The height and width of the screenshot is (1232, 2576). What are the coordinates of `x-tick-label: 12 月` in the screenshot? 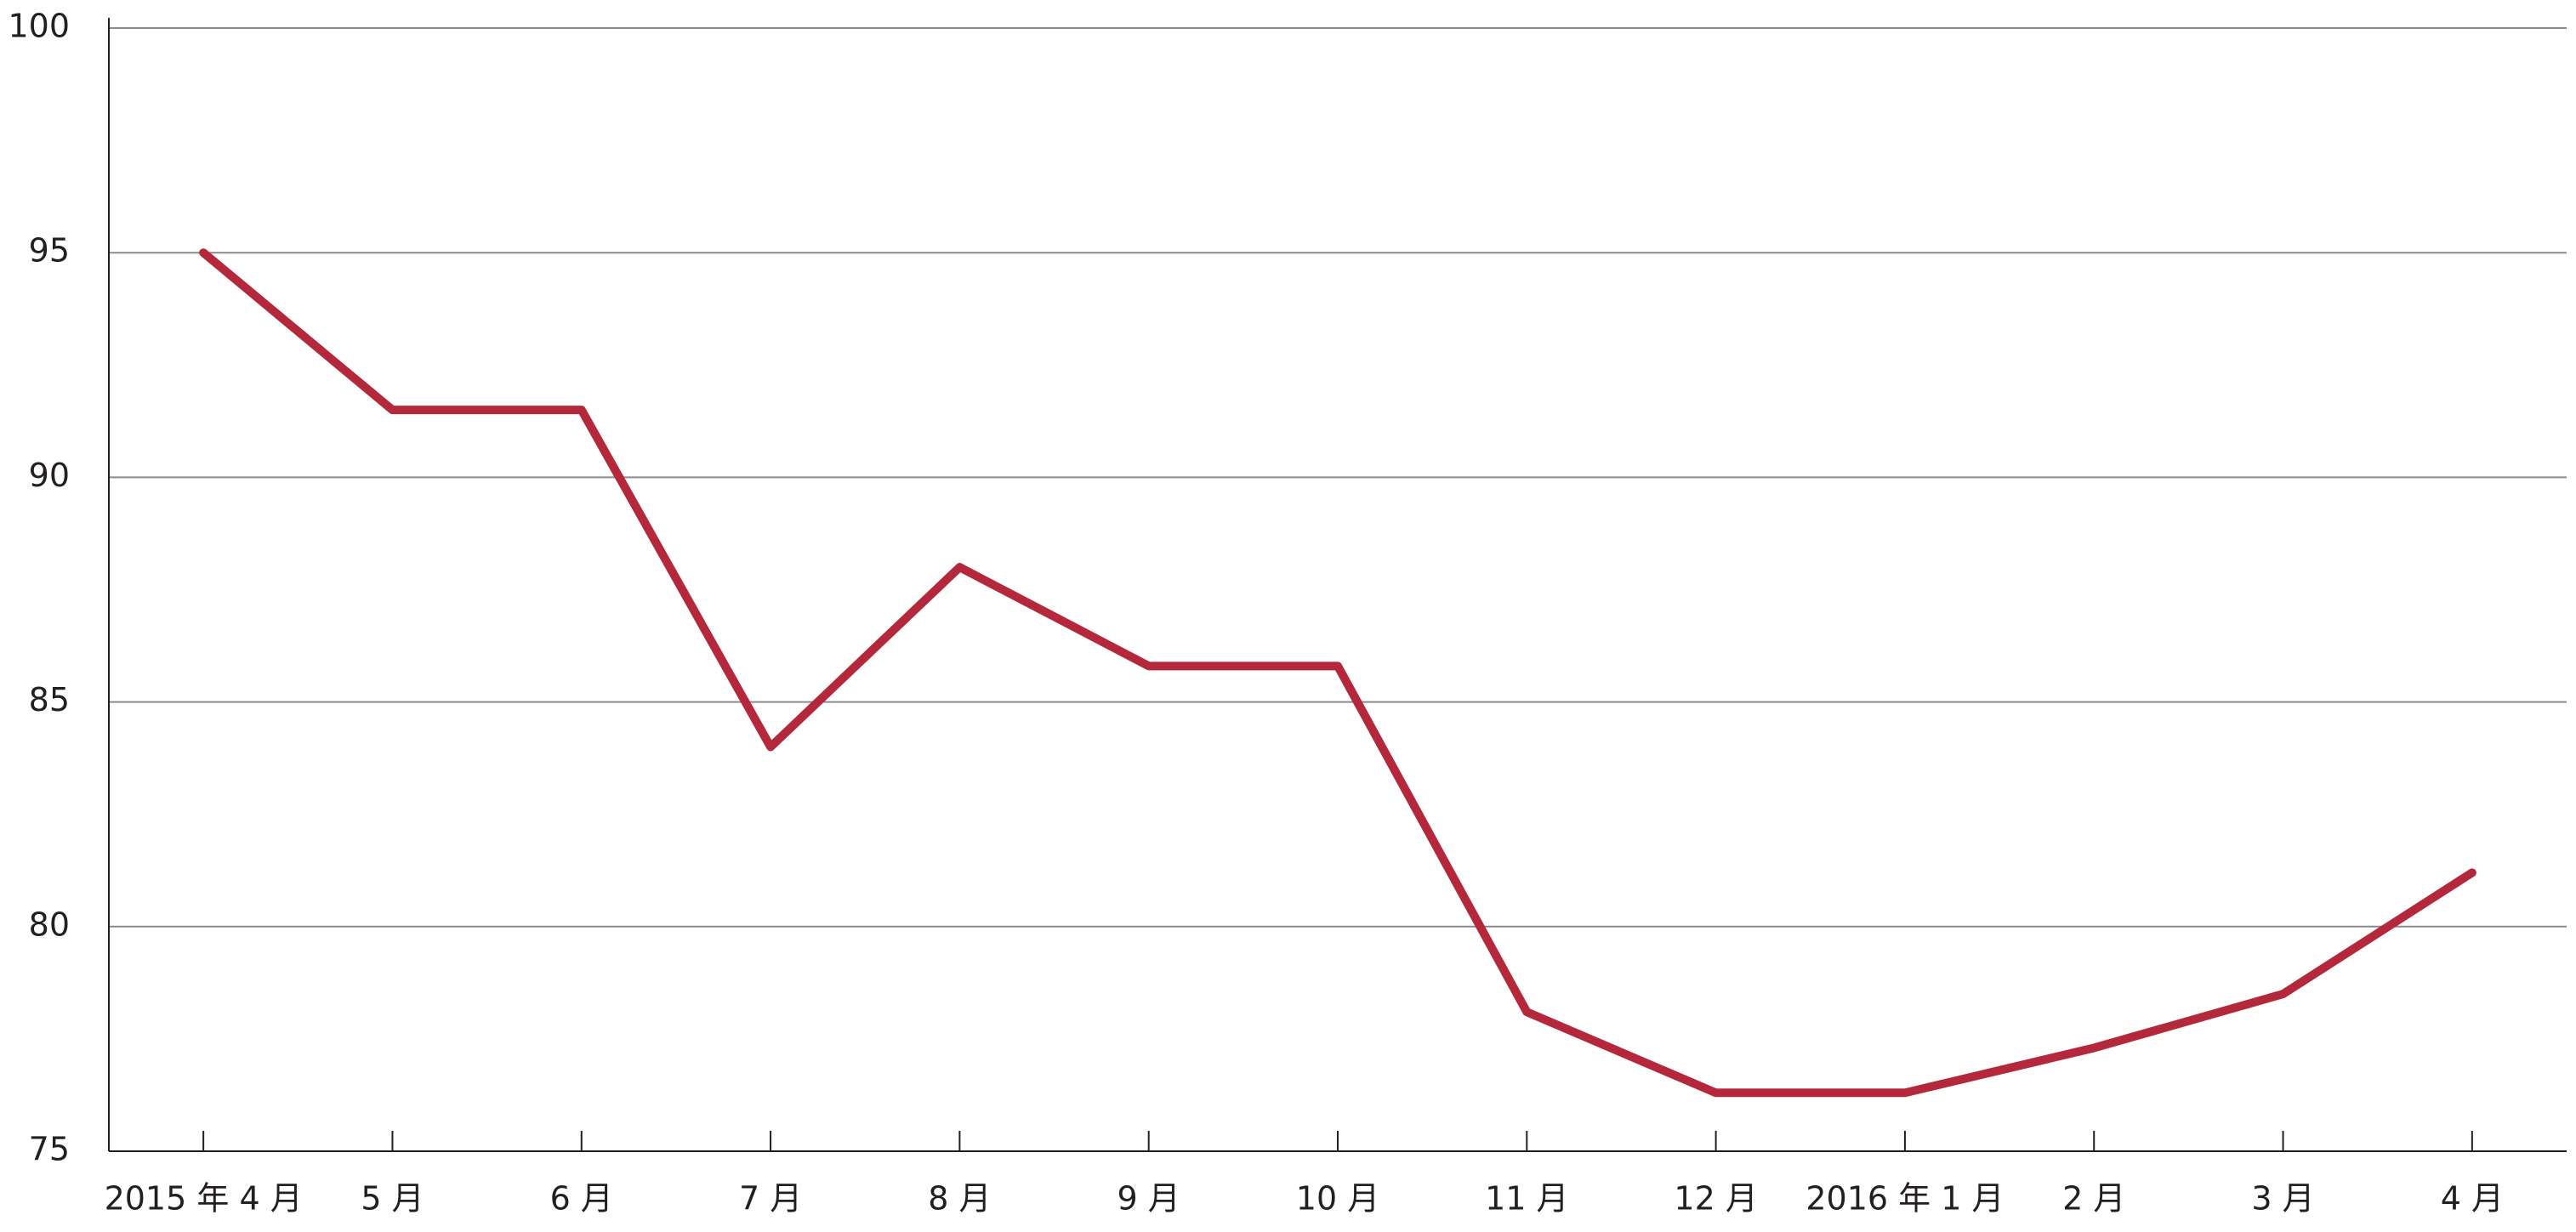 It's located at (1715, 1199).